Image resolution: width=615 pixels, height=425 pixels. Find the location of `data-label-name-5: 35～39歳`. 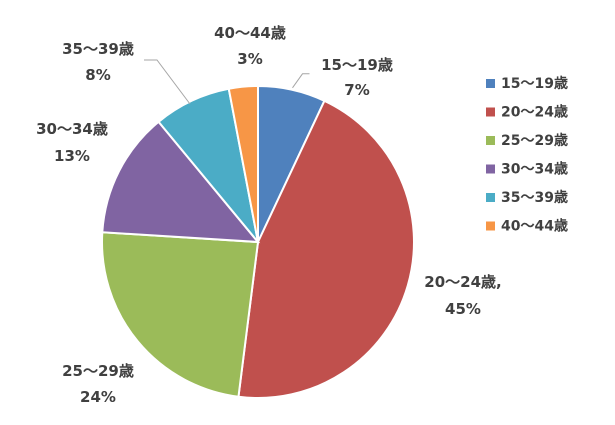

data-label-name-5: 35～39歳 is located at coordinates (98, 49).